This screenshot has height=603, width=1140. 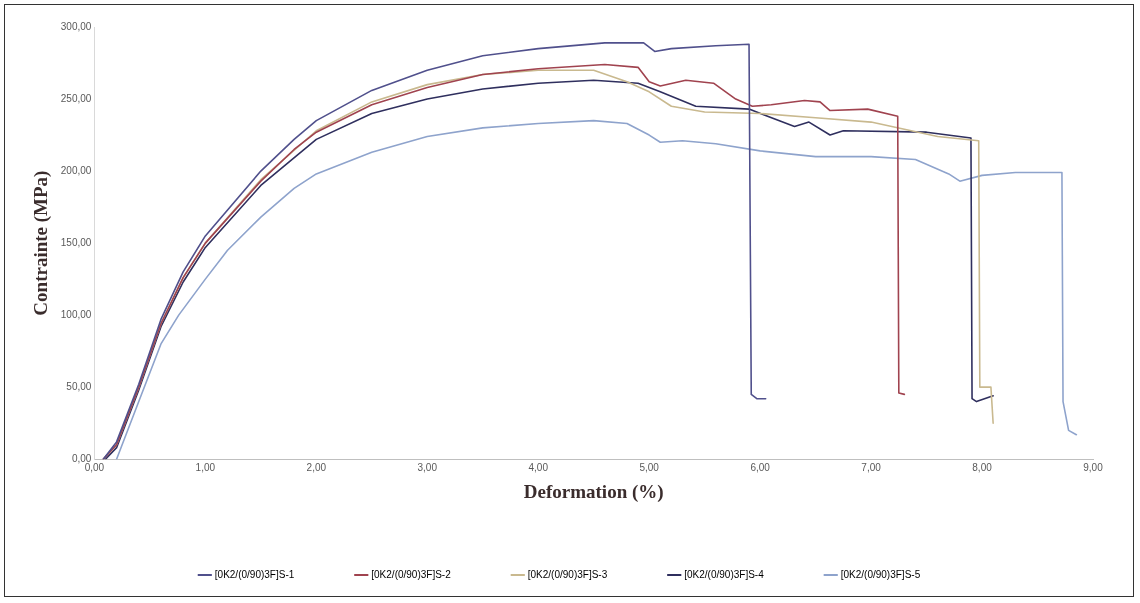 I want to click on x-tick-label: 5,00, so click(x=649, y=467).